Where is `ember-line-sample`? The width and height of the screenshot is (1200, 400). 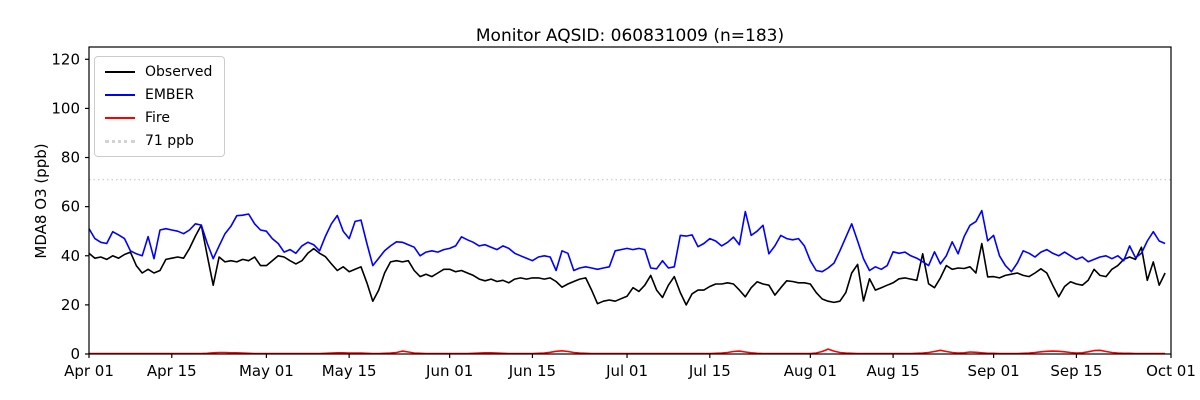
ember-line-sample is located at coordinates (120, 95).